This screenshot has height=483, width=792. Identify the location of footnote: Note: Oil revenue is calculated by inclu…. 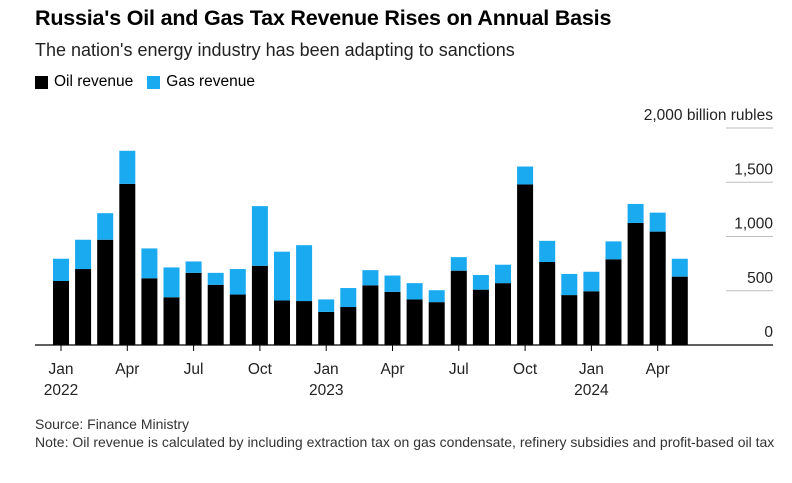
(405, 442).